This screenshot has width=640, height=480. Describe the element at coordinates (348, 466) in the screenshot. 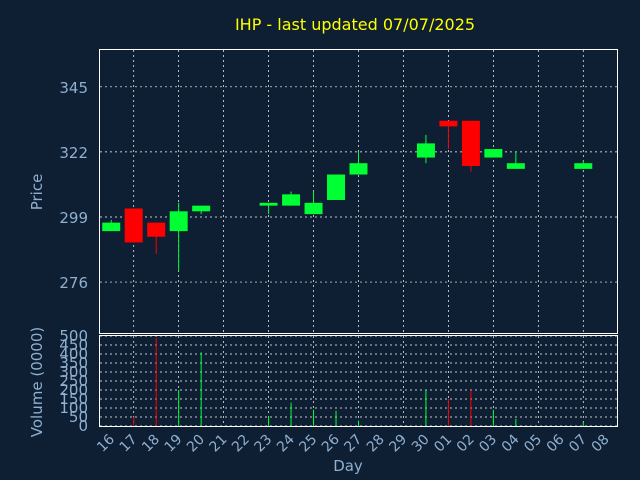

I see `x-axis-label: Day` at that location.